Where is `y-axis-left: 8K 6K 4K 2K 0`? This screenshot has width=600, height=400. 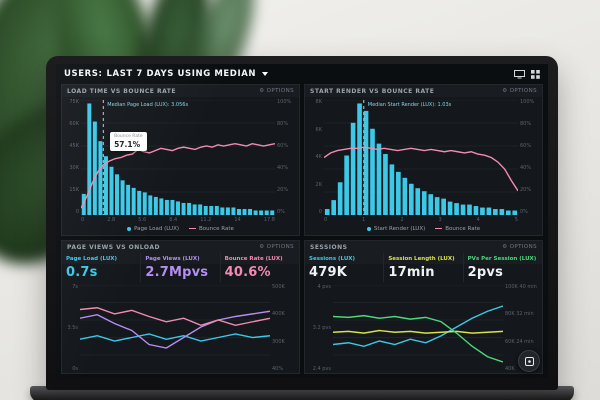
y-axis-left: 8K 6K 4K 2K 0 is located at coordinates (316, 157).